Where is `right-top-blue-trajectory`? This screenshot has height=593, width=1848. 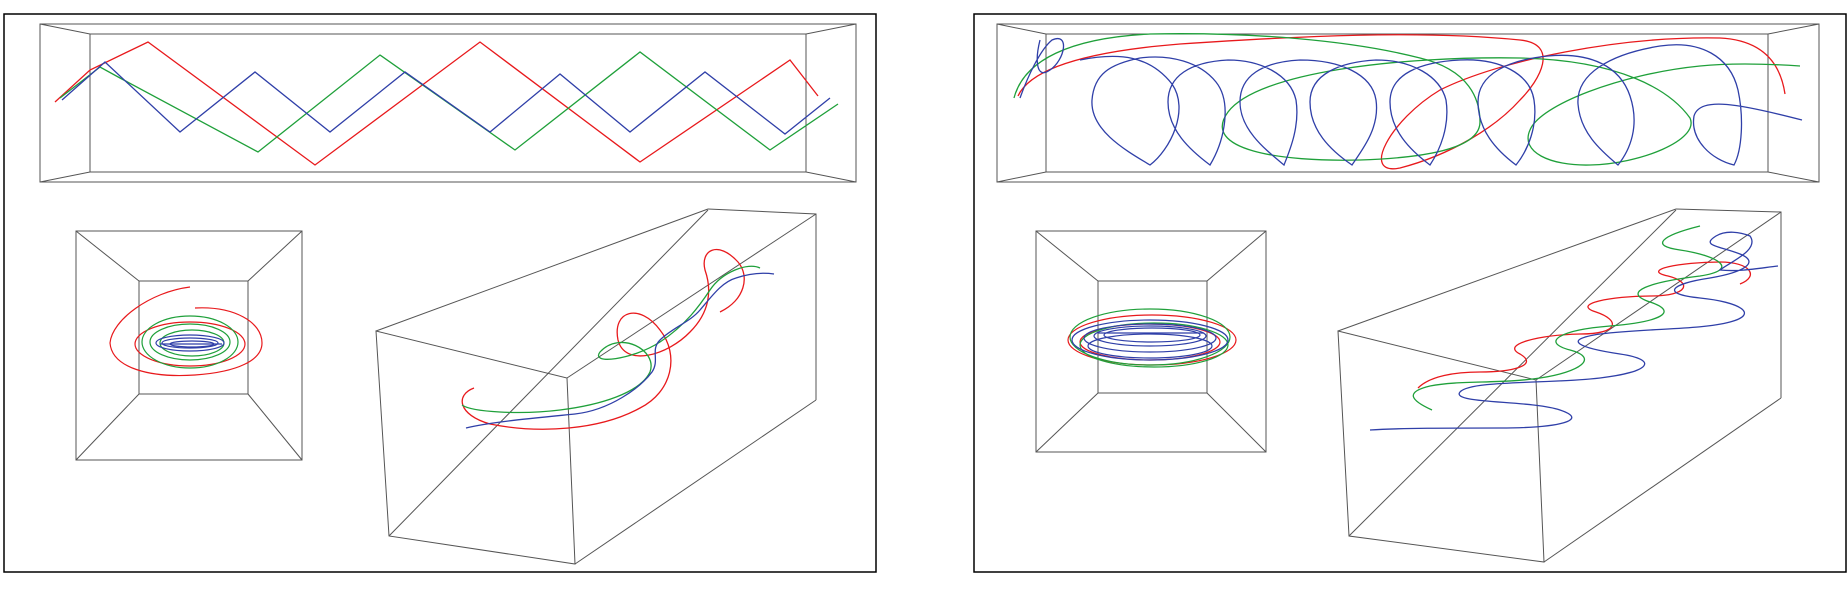
right-top-blue-trajectory is located at coordinates (1411, 102).